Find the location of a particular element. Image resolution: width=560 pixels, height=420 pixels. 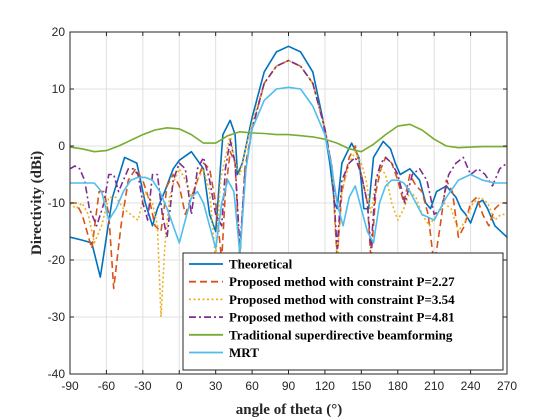

x-tick-label: 30 is located at coordinates (216, 386).